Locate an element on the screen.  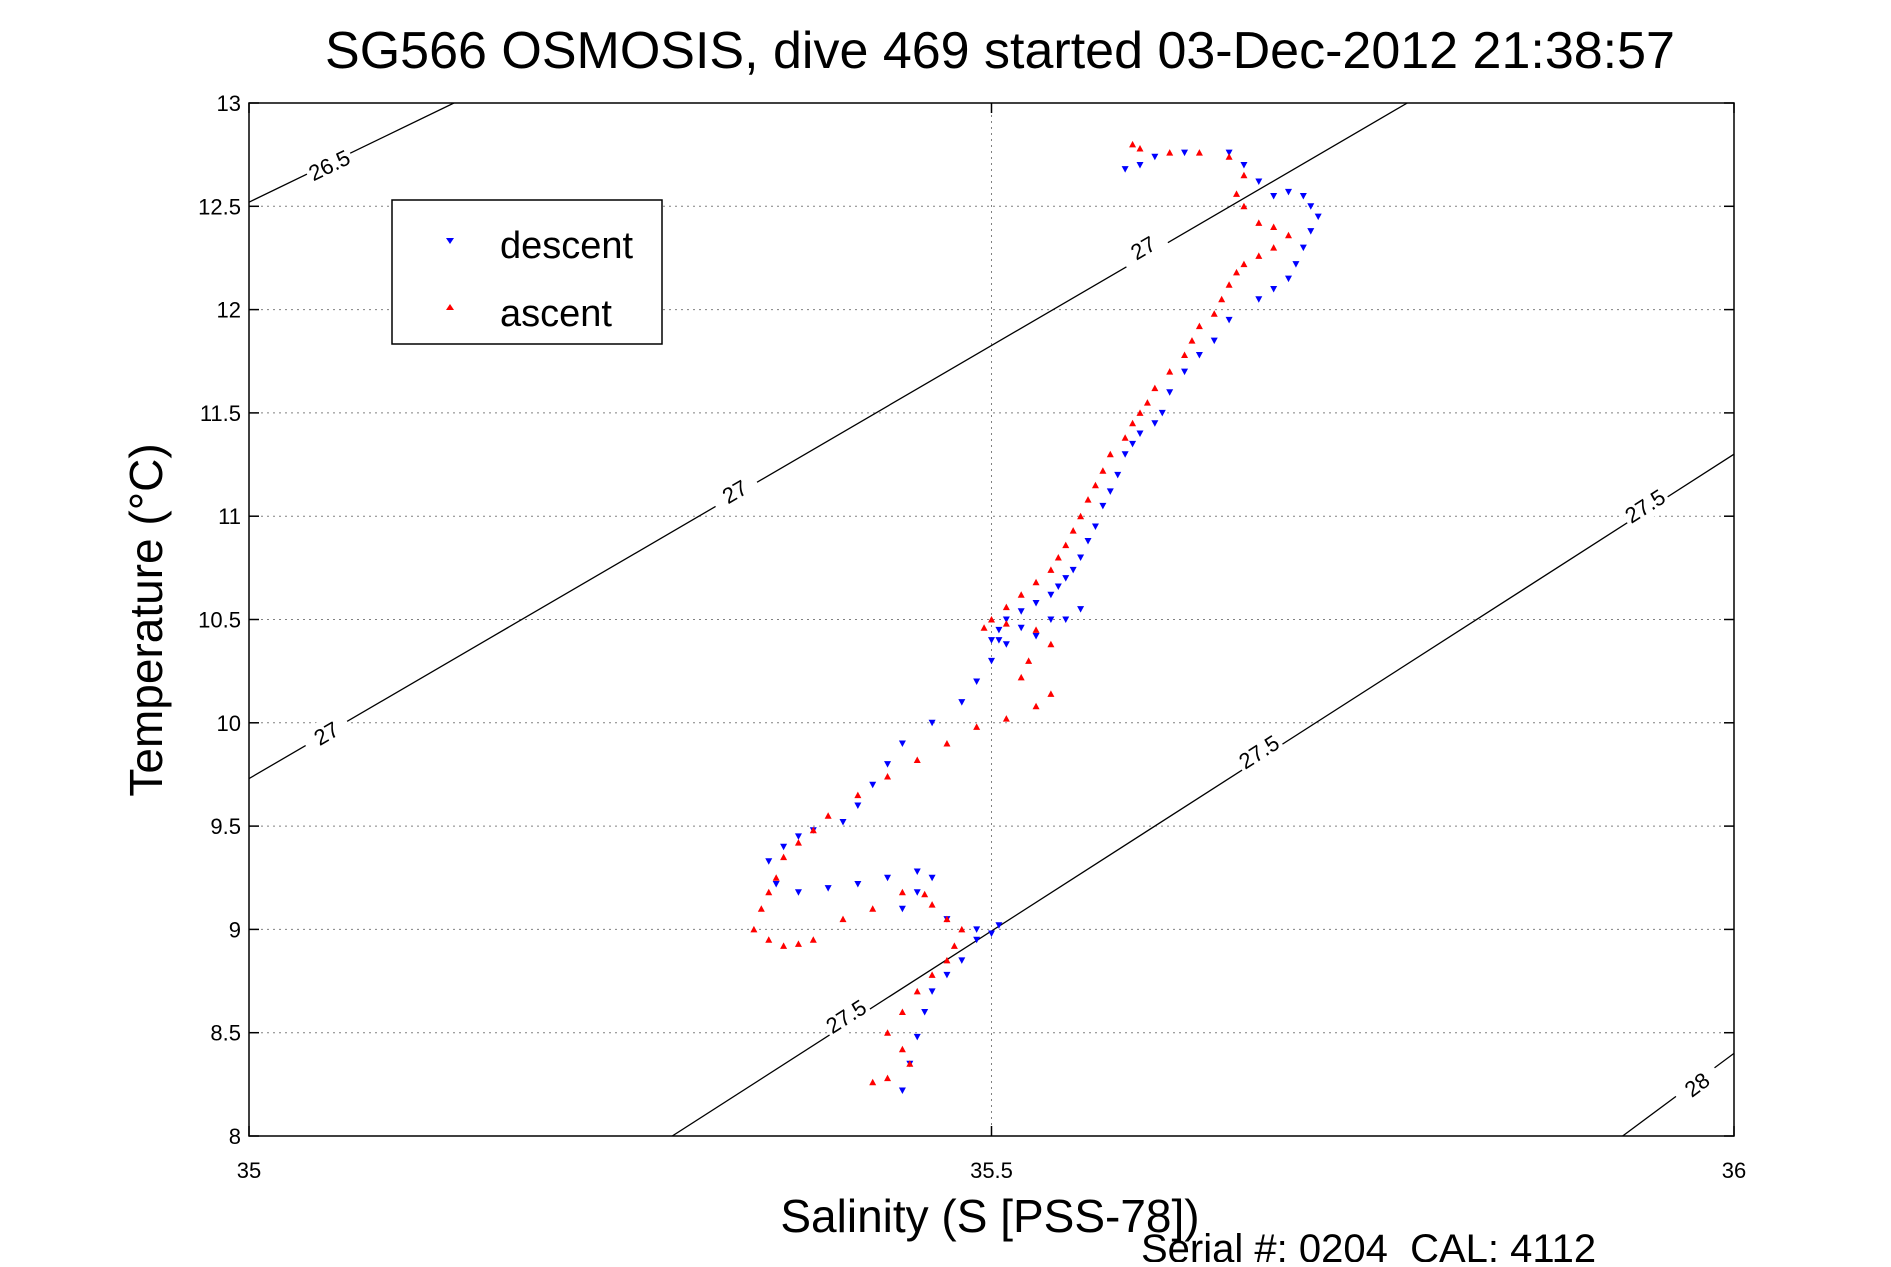
legend: descent ascent is located at coordinates (527, 272).